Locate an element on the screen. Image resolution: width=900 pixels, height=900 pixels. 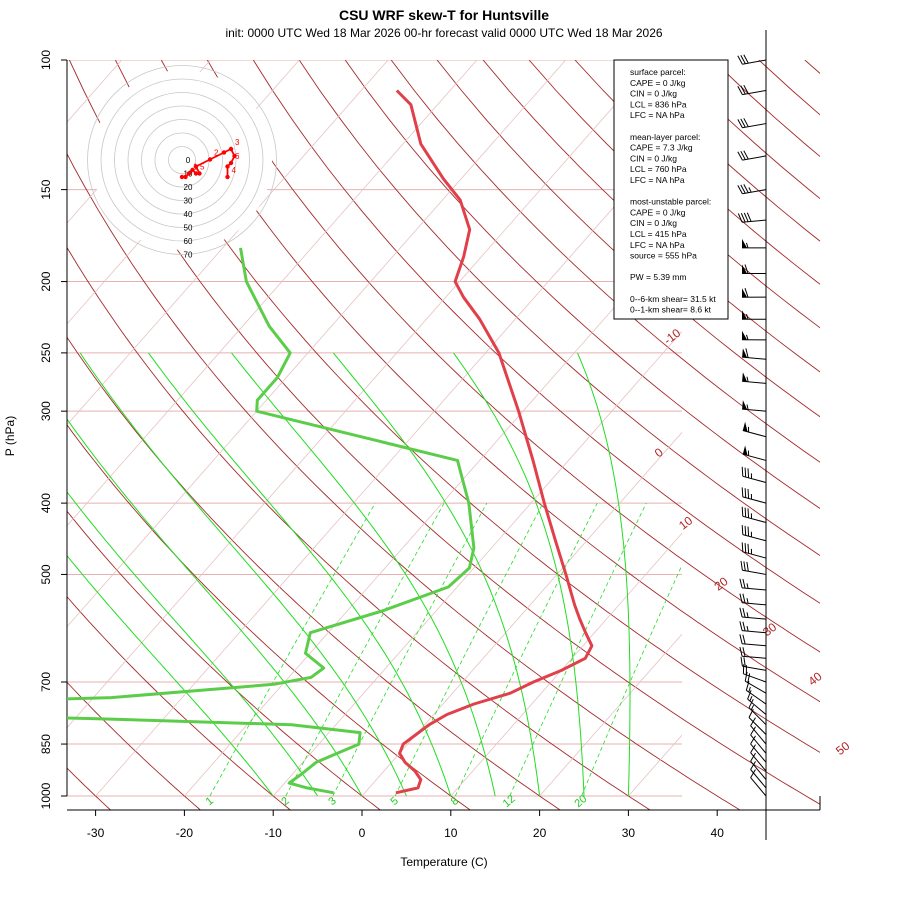
temperature-tick-label: -30 is located at coordinates (96, 833).